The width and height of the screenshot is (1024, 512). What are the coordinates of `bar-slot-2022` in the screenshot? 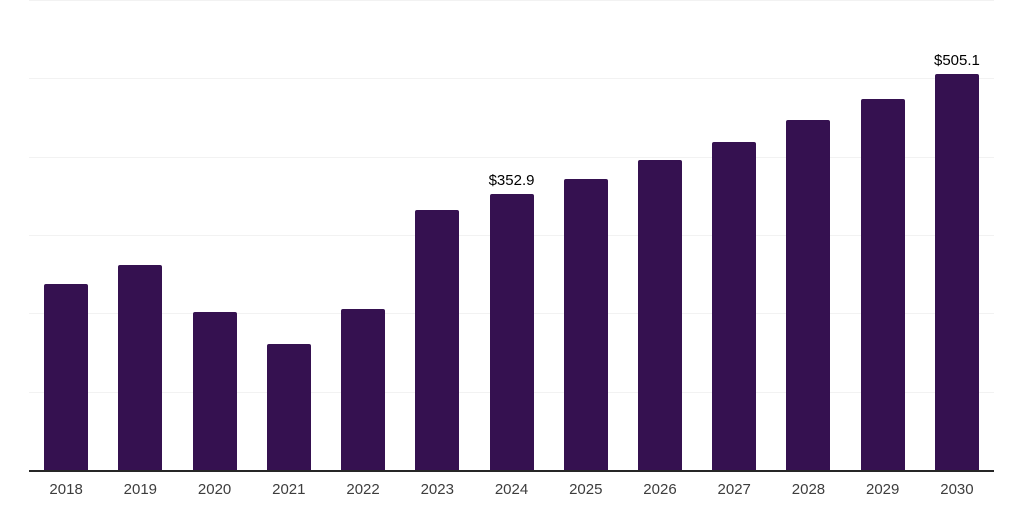 It's located at (363, 235).